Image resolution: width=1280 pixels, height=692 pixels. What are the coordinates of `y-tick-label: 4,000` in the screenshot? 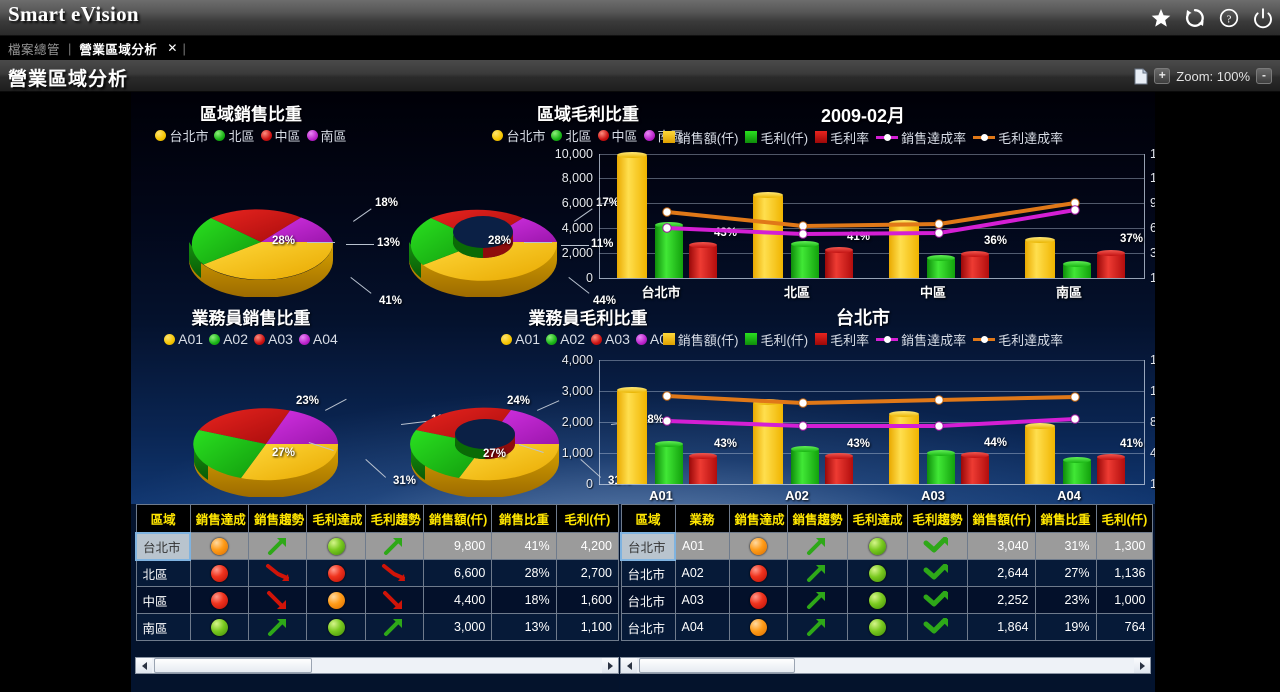 It's located at (577, 228).